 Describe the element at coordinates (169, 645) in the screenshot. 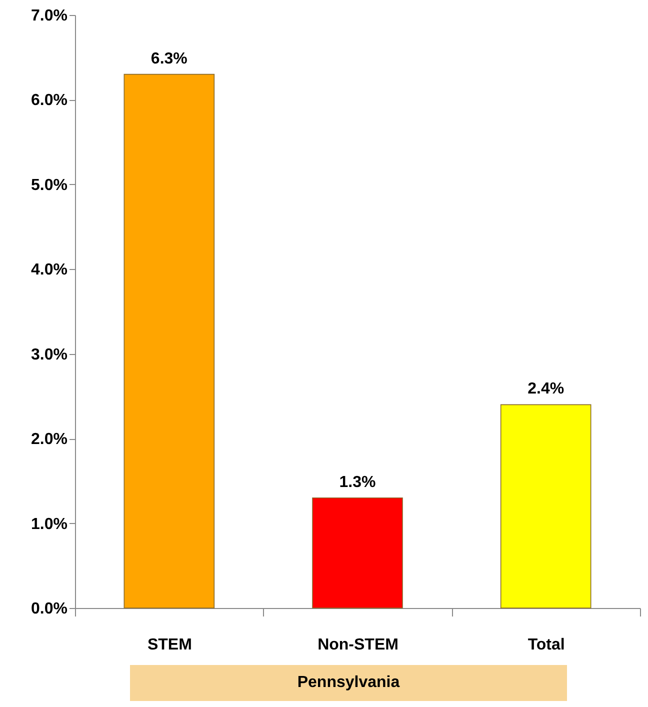

I see `x-tick-label: STEM` at that location.